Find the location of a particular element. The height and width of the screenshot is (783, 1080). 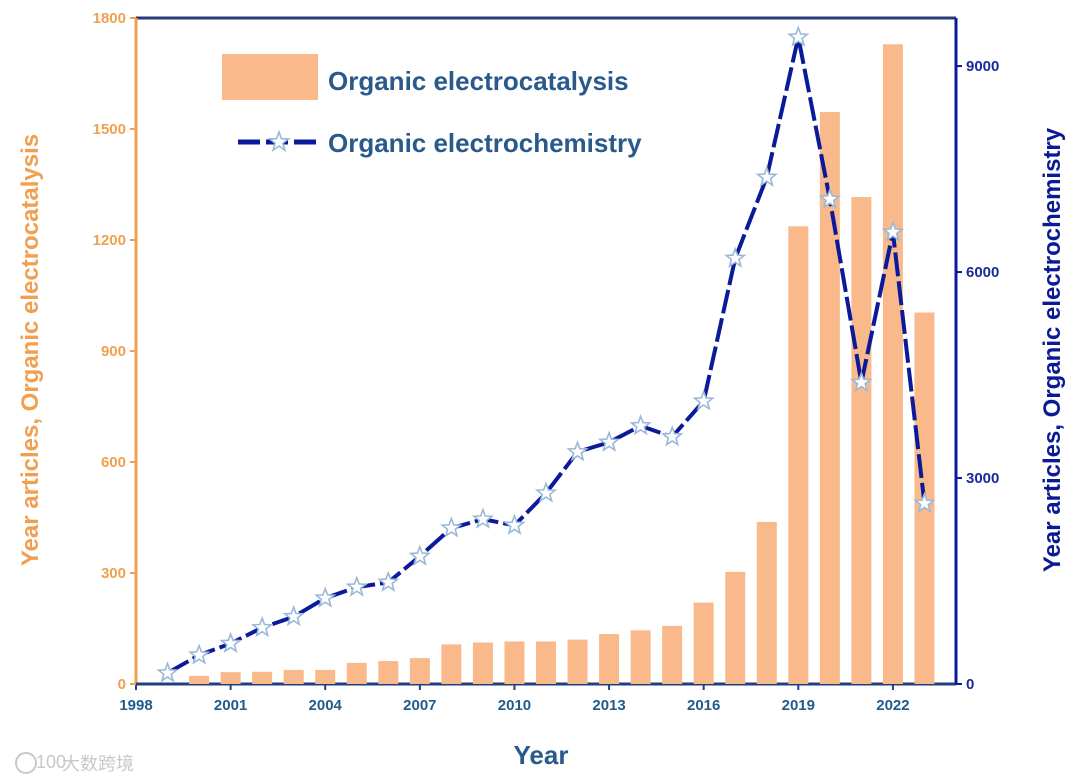

star-marker-2022 is located at coordinates (893, 231).